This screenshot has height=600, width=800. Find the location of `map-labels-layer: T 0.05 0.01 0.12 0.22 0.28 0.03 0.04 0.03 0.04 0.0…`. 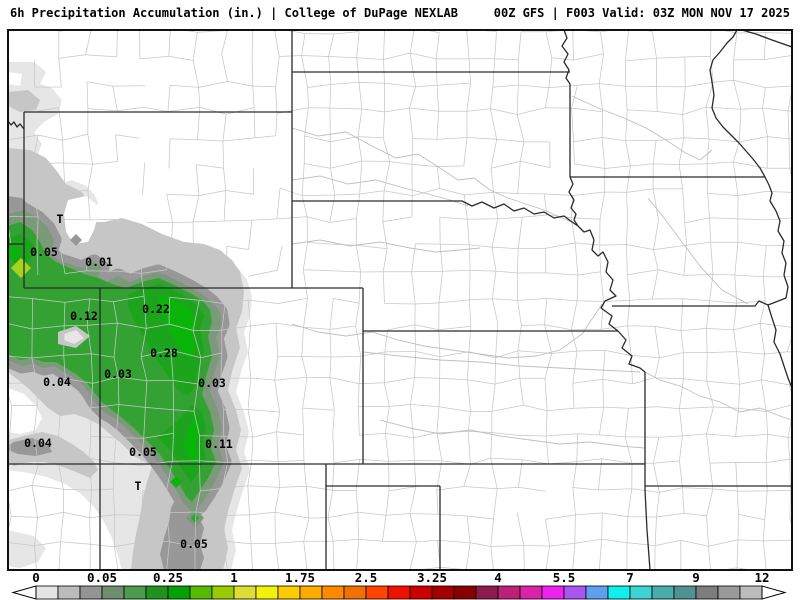

map-labels-layer: T 0.05 0.01 0.12 0.22 0.28 0.03 0.04 0.03 0.04 0.0… is located at coordinates (128, 381).